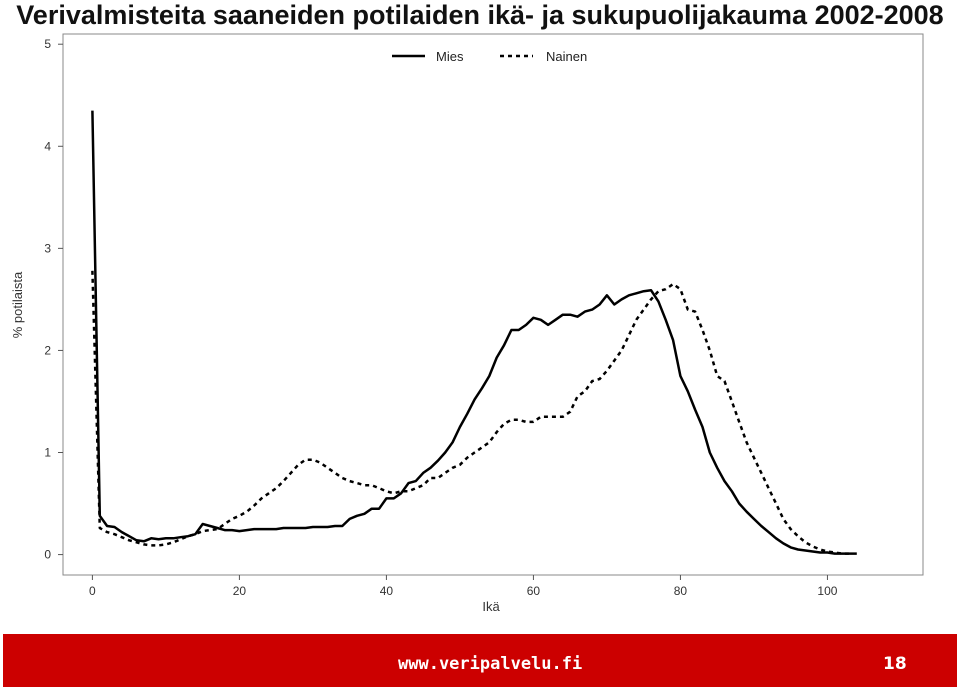 Image resolution: width=960 pixels, height=690 pixels. Describe the element at coordinates (681, 591) in the screenshot. I see `x-tick-label-4: 80` at that location.